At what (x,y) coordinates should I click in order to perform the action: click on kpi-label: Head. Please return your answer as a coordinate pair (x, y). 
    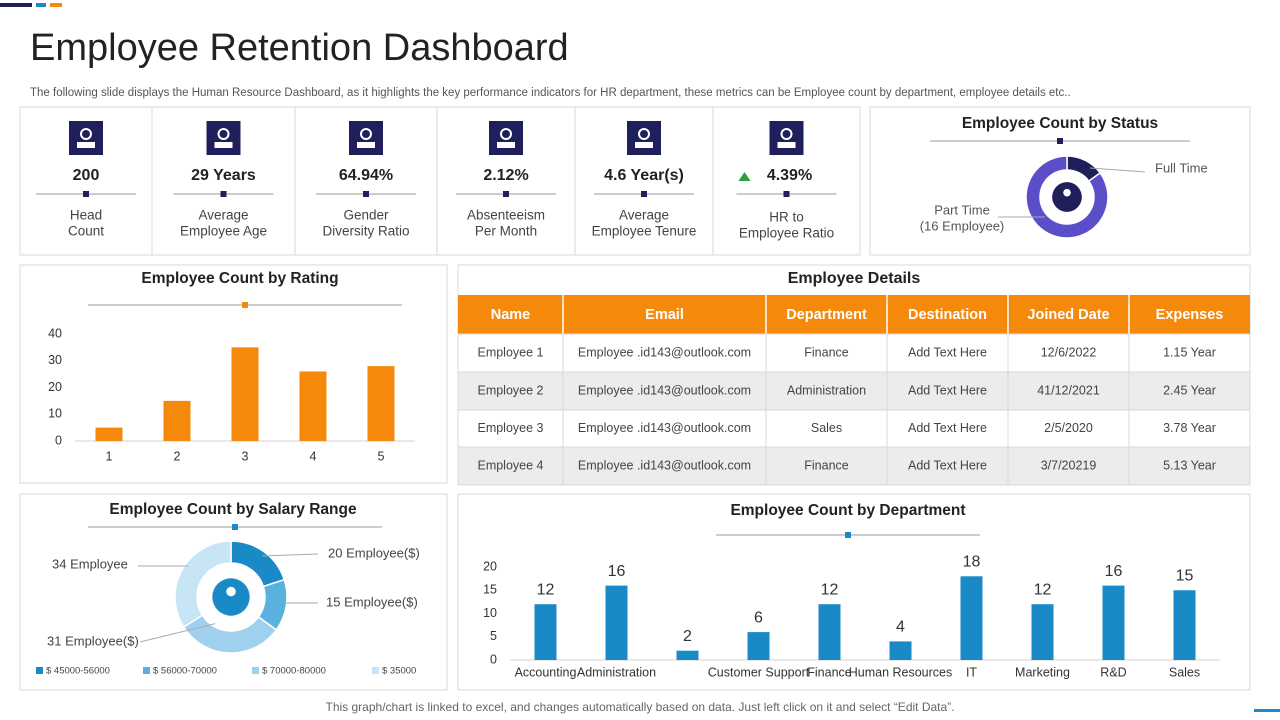
    Looking at the image, I should click on (86, 215).